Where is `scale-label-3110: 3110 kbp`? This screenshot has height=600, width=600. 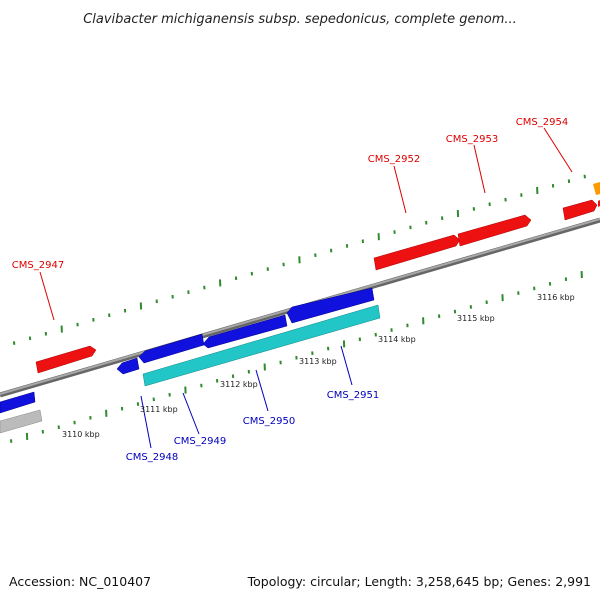
scale-label-3110: 3110 kbp is located at coordinates (81, 434).